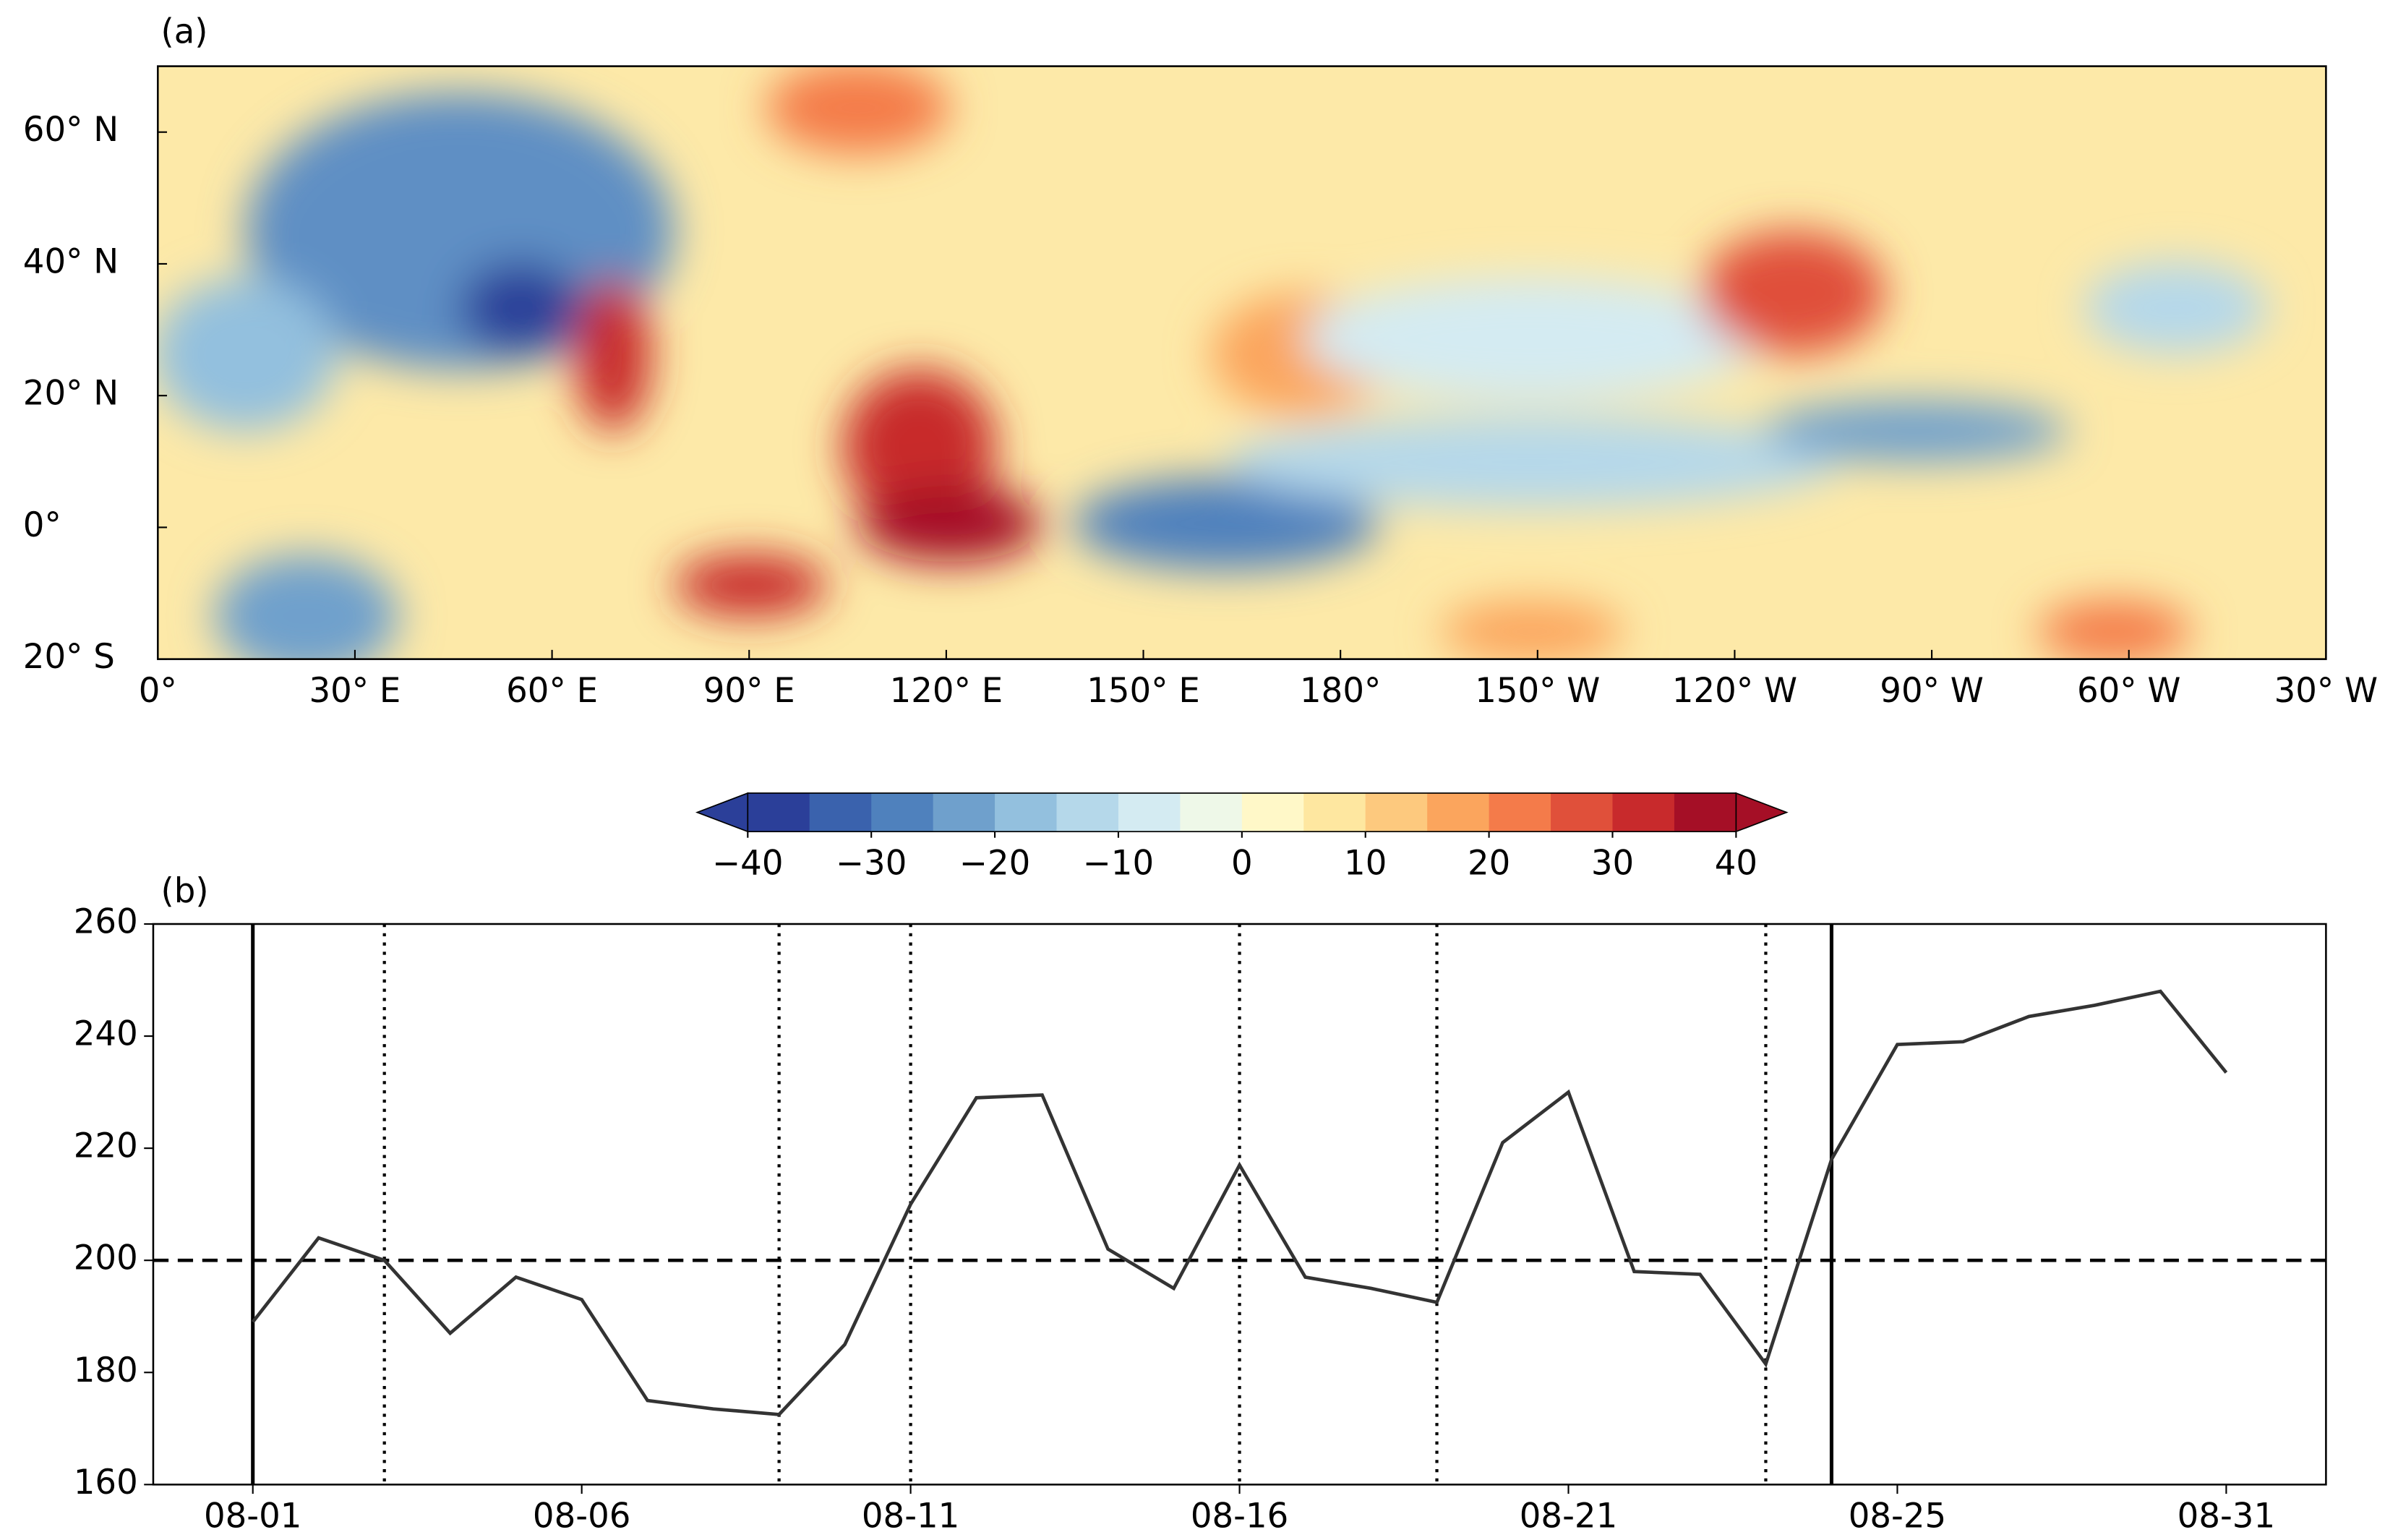 The image size is (2398, 1540). What do you see at coordinates (1612, 864) in the screenshot?
I see `colorbar-tick-label: 30` at bounding box center [1612, 864].